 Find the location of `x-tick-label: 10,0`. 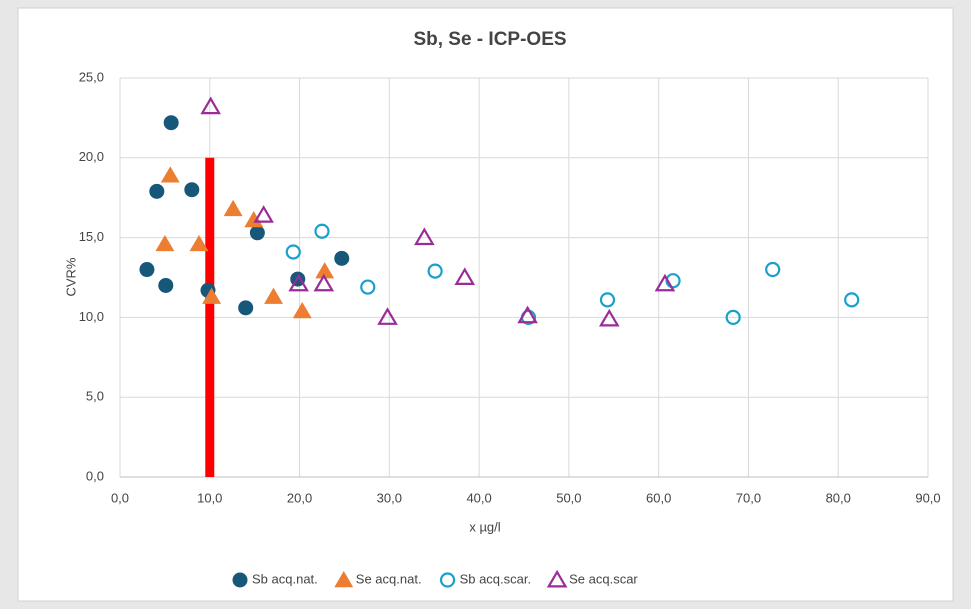

x-tick-label: 10,0 is located at coordinates (209, 497).